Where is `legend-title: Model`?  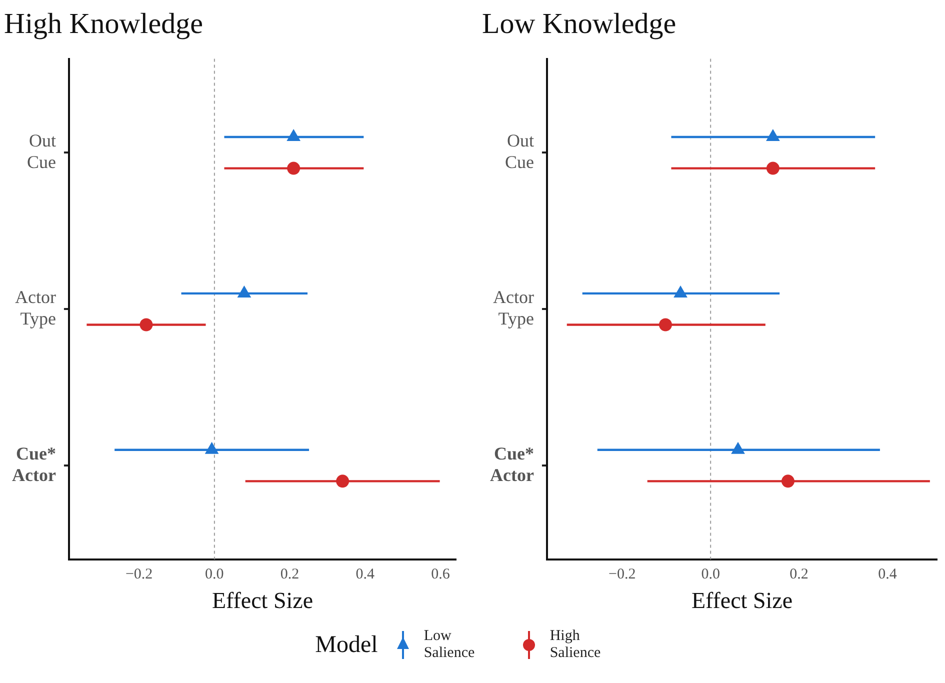
legend-title: Model is located at coordinates (346, 645).